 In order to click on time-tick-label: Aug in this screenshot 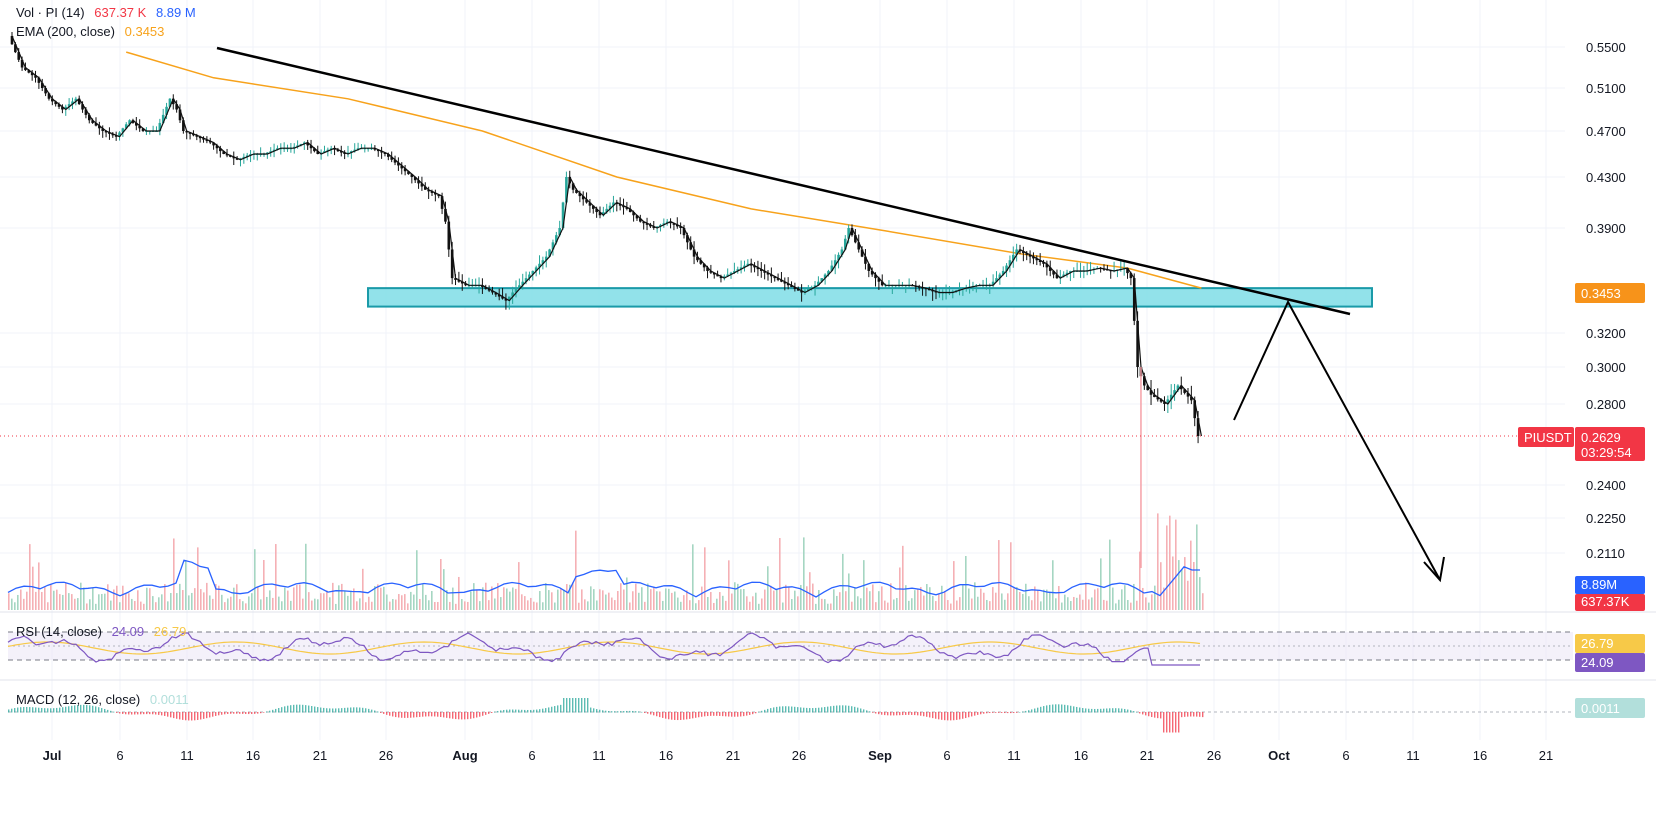, I will do `click(464, 755)`.